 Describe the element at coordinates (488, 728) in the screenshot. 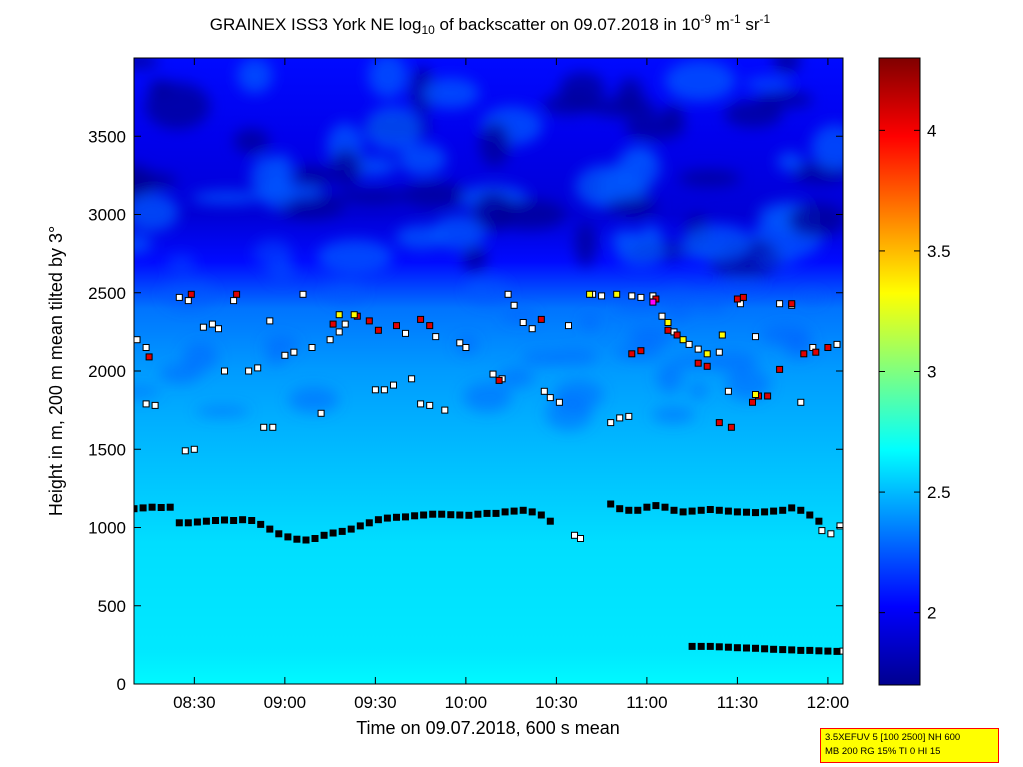

I see `x-axis-label: Time on 09.07.2018, 600 s mean` at that location.